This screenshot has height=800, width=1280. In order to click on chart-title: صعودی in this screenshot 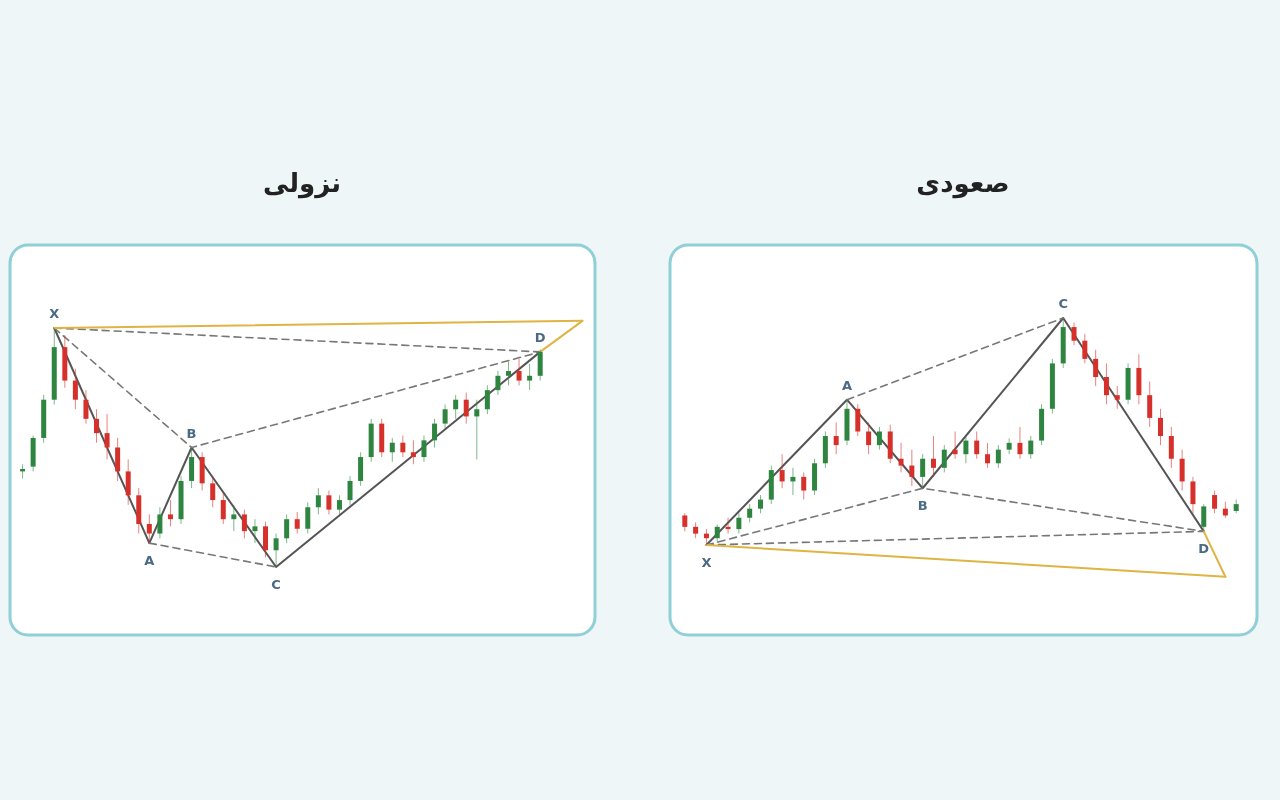, I will do `click(963, 183)`.